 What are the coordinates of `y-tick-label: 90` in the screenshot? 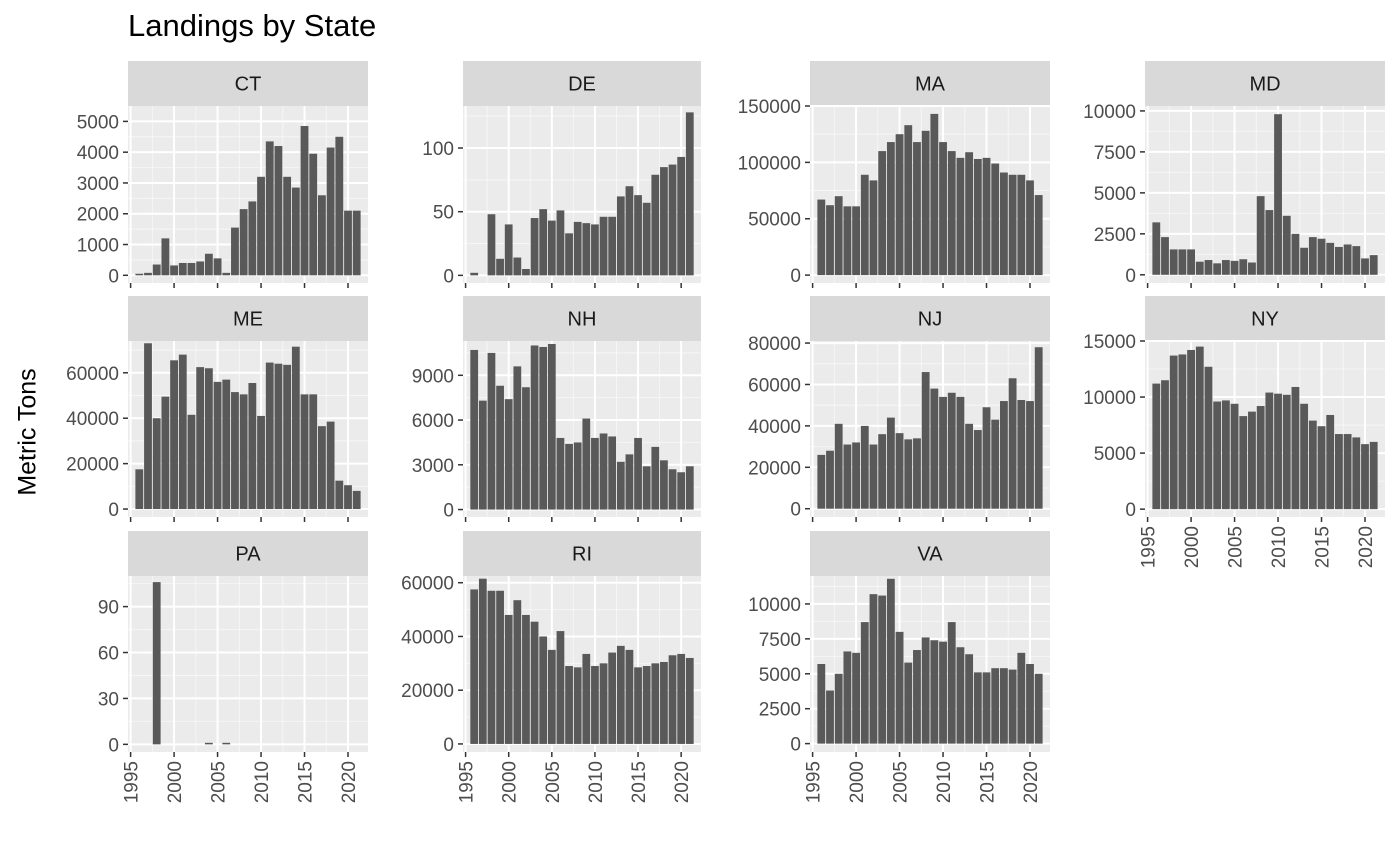 It's located at (108, 608).